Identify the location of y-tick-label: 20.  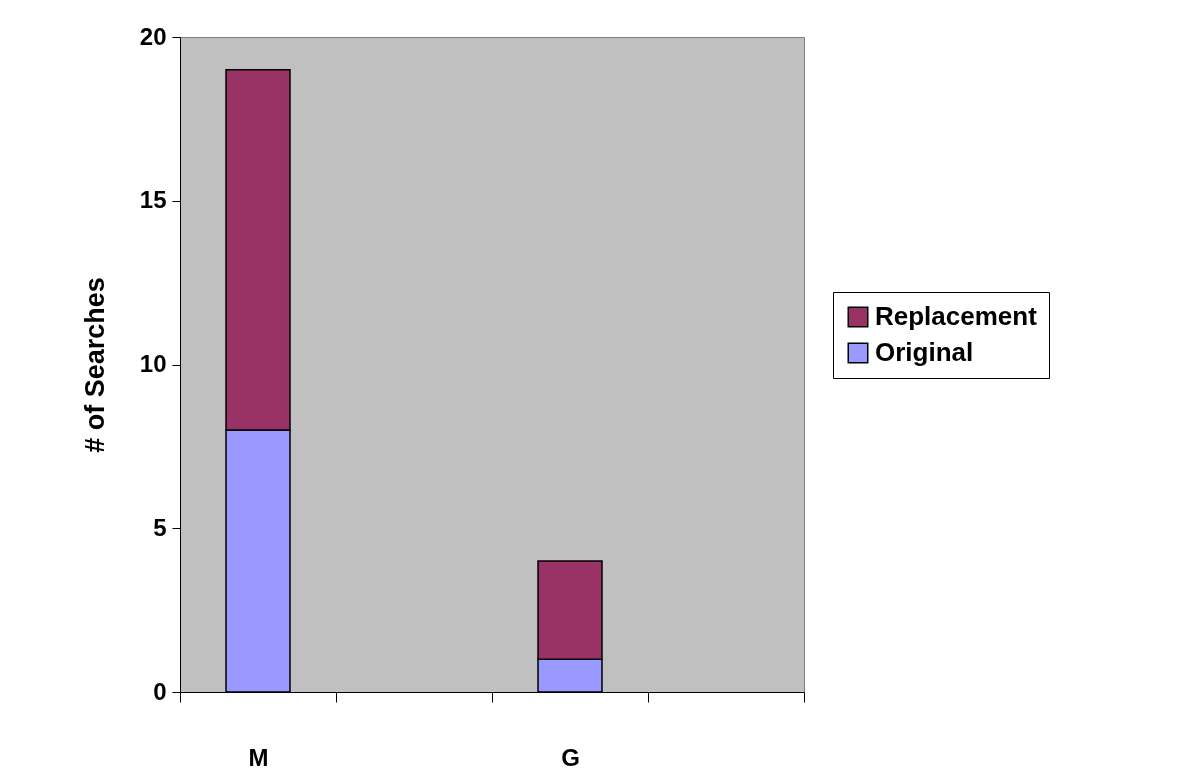
(153, 36).